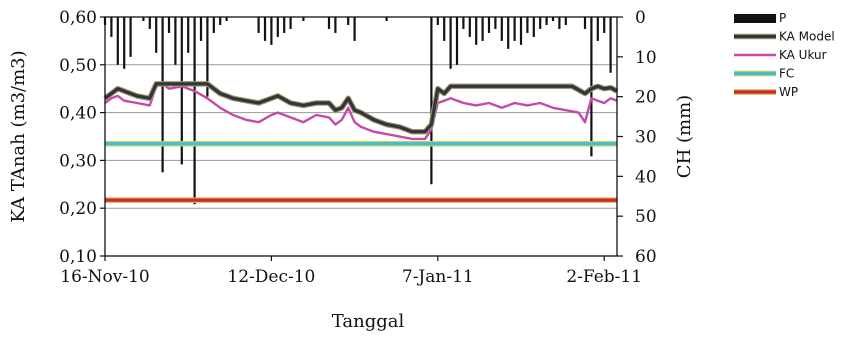  What do you see at coordinates (807, 37) in the screenshot?
I see `legend-label: KA Model` at bounding box center [807, 37].